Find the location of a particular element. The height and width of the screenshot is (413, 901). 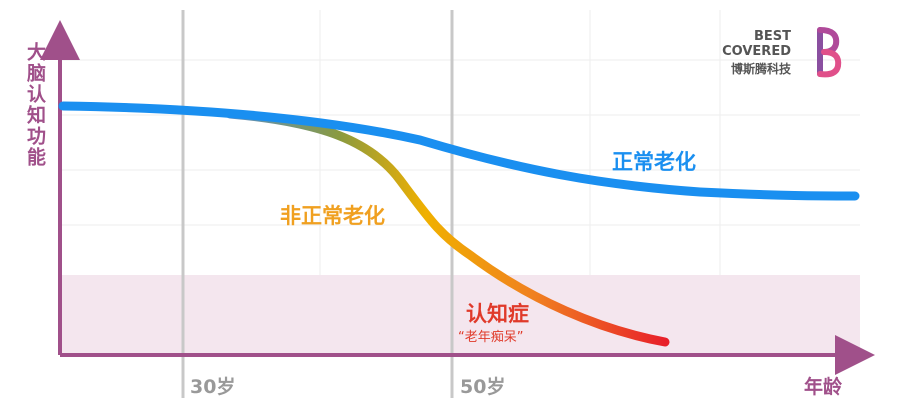

x-tick-label: 30岁 is located at coordinates (213, 387).